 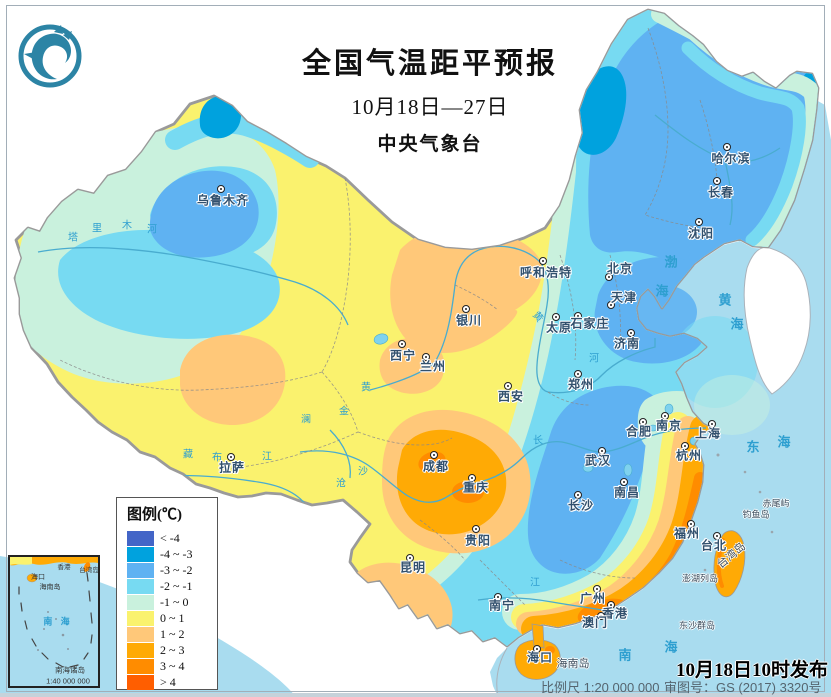 What do you see at coordinates (366, 388) in the screenshot?
I see `river-name-label: 黄` at bounding box center [366, 388].